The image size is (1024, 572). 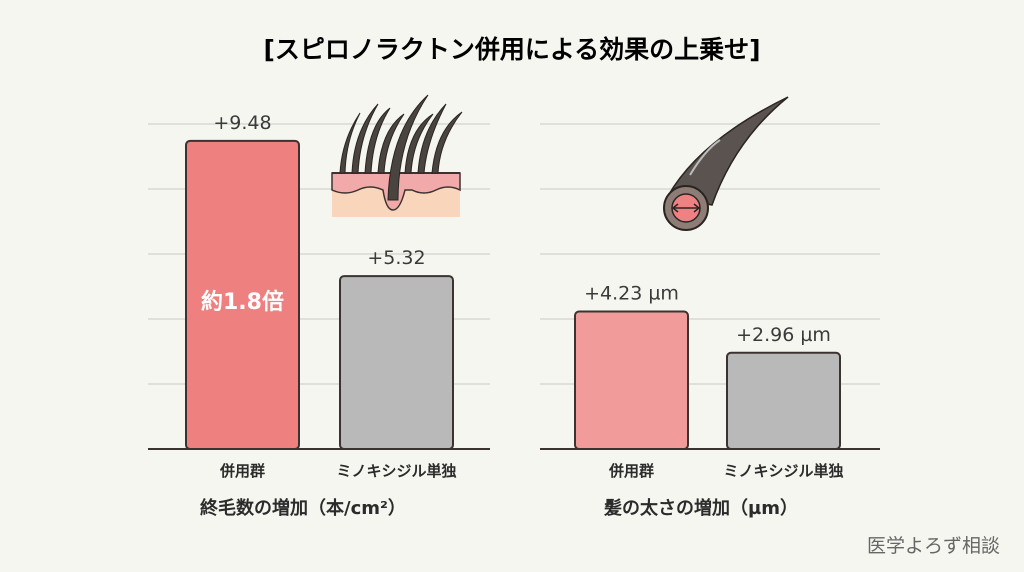 I want to click on hair-follicle-icon, so click(x=397, y=155).